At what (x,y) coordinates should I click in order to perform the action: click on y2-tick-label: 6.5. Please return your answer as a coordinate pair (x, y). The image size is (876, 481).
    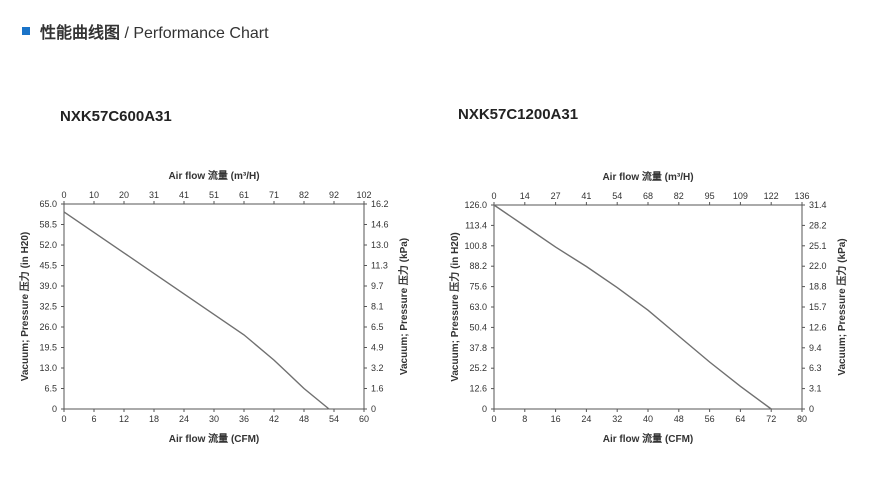
    Looking at the image, I should click on (377, 327).